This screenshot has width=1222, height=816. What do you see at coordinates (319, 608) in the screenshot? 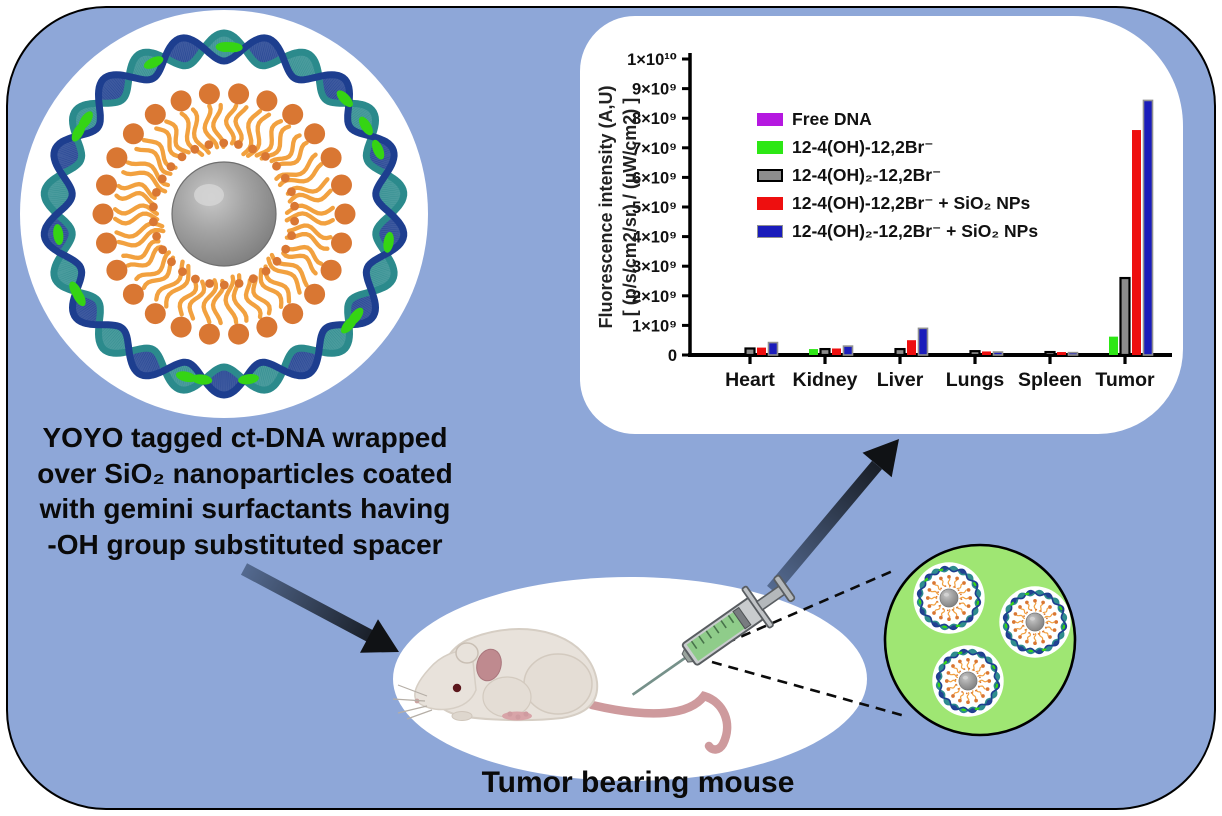
I see `arrow-down-right-icon` at bounding box center [319, 608].